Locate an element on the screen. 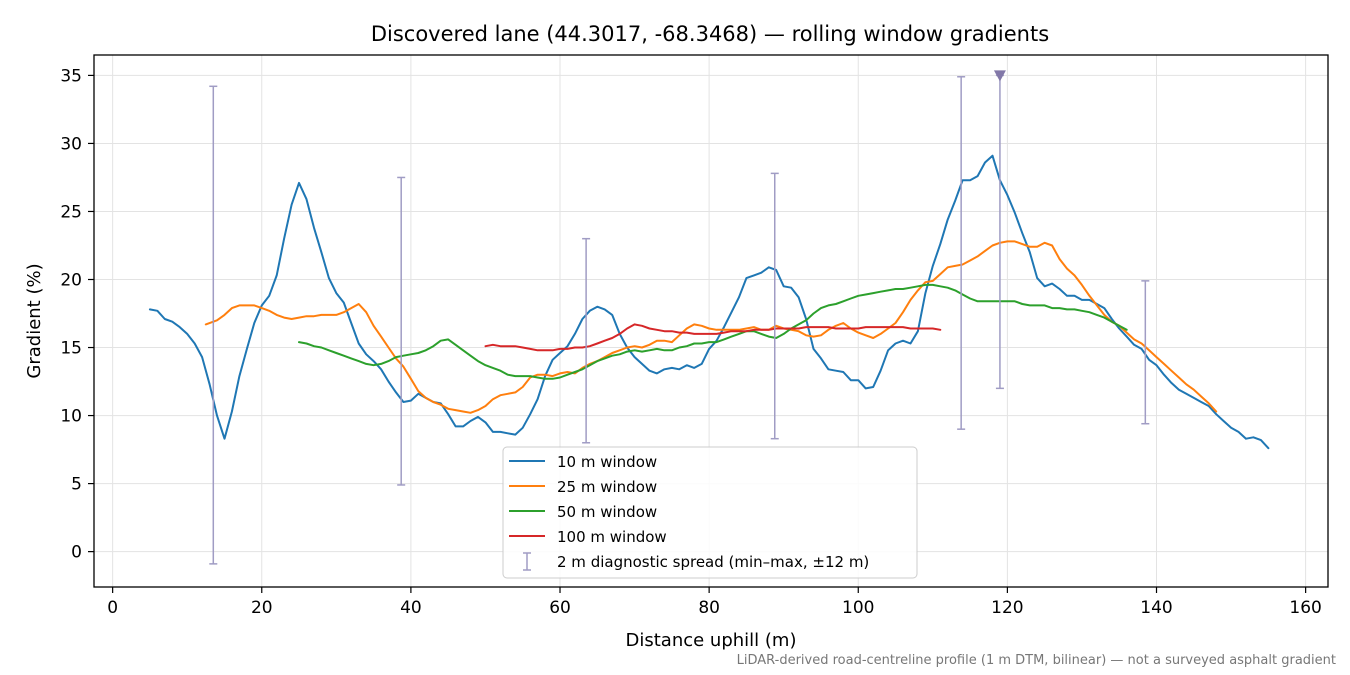  peak-marker-icon is located at coordinates (999, 76).